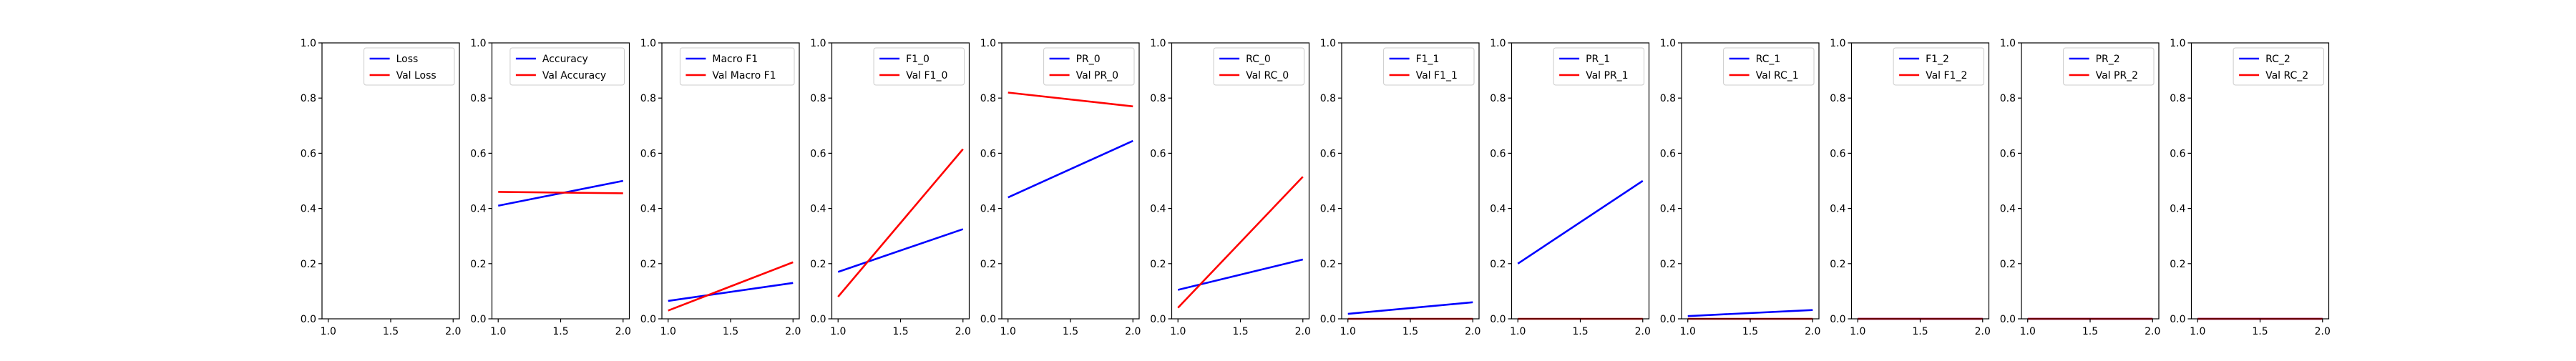  What do you see at coordinates (1607, 75) in the screenshot?
I see `legend-label-val: Val PR_1` at bounding box center [1607, 75].